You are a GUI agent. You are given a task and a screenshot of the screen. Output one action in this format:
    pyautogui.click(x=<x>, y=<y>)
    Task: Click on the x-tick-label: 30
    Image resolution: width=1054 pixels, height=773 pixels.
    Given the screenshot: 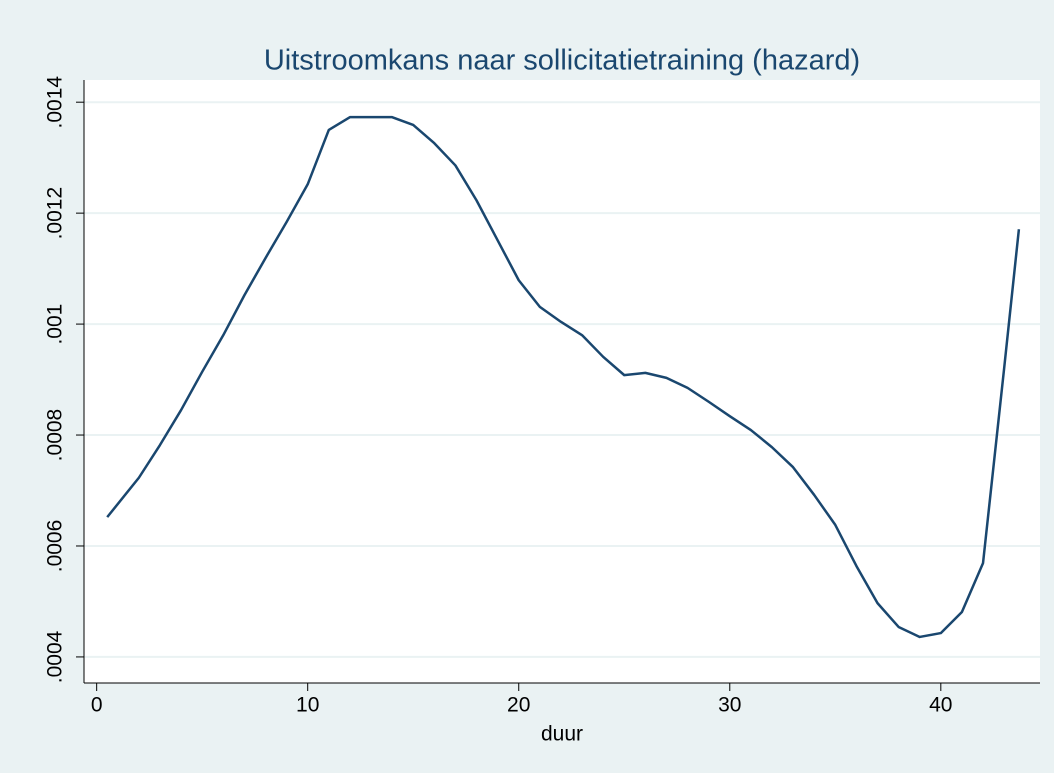 What is the action you would take?
    pyautogui.click(x=729, y=705)
    